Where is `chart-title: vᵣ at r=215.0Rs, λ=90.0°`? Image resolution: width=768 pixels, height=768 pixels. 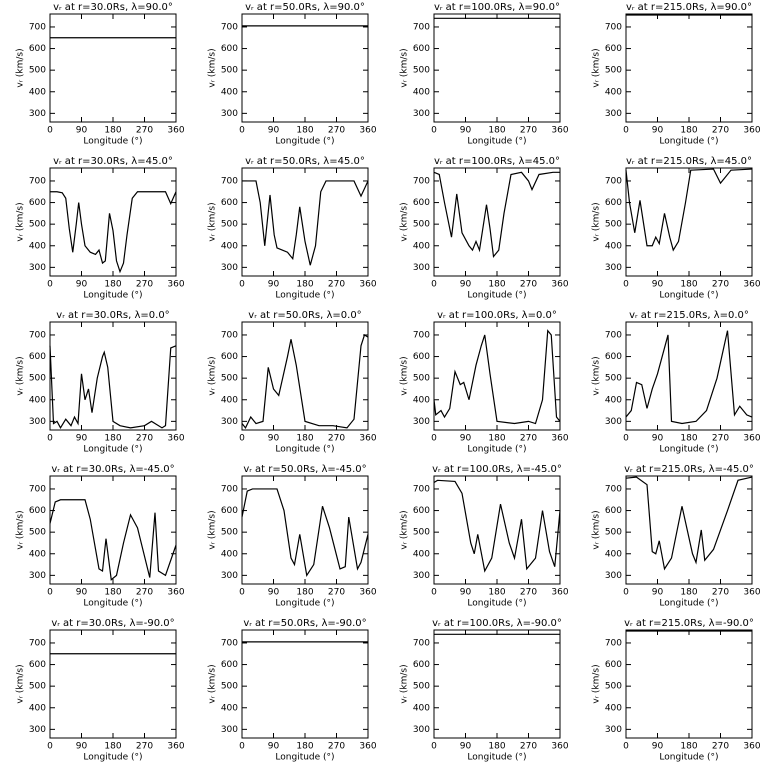
chart-title: vᵣ at r=215.0Rs, λ=90.0° is located at coordinates (689, 7).